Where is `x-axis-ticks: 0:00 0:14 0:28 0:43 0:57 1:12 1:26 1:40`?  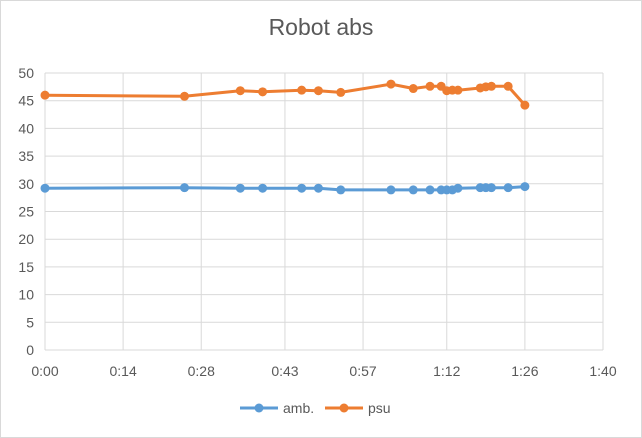 x-axis-ticks: 0:00 0:14 0:28 0:43 0:57 1:12 1:26 1:40 is located at coordinates (323, 371).